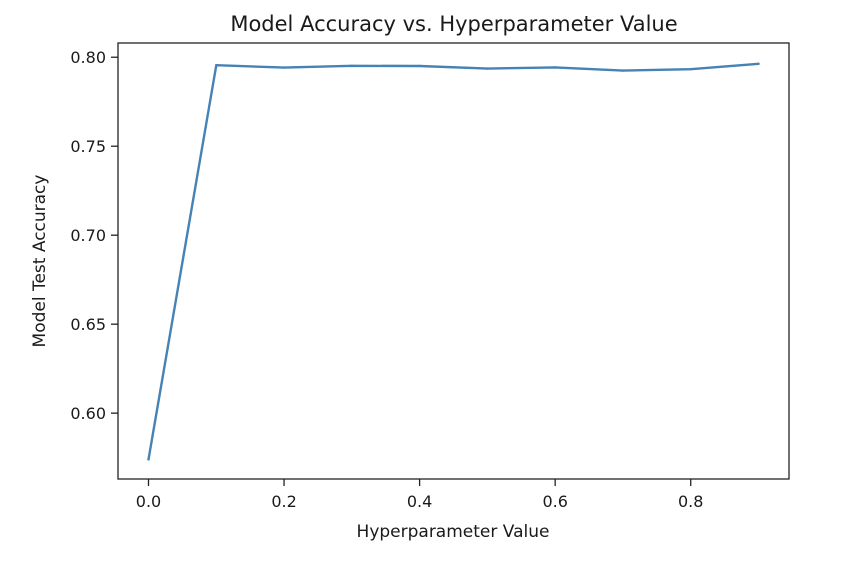  Describe the element at coordinates (88, 324) in the screenshot. I see `y-tick-label: 0.65` at that location.